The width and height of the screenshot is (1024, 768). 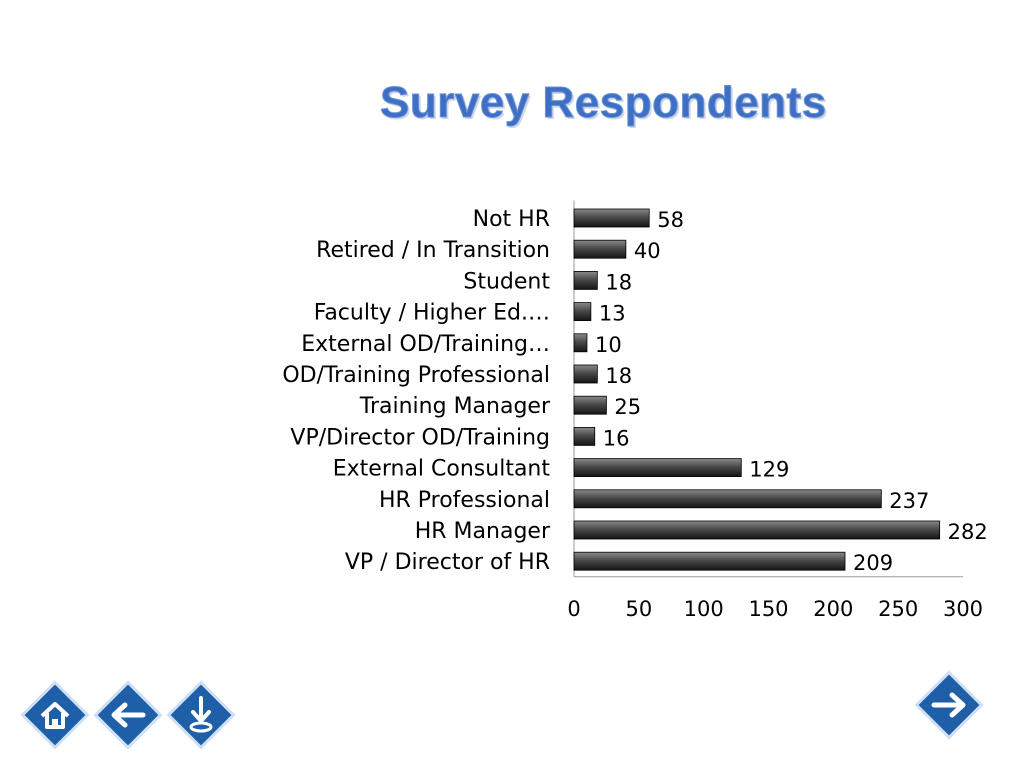 I want to click on data-label: 58, so click(x=670, y=220).